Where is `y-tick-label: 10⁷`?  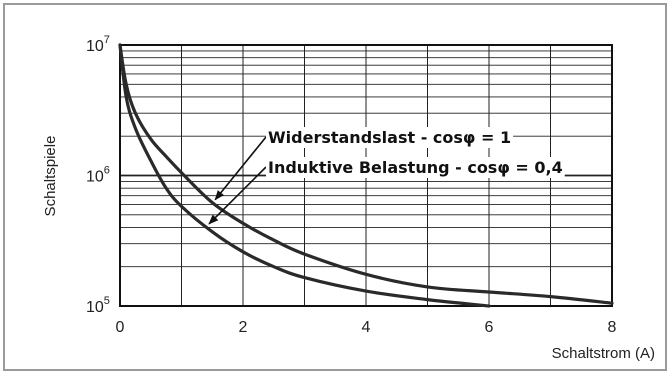
y-tick-label: 10⁷ is located at coordinates (98, 44).